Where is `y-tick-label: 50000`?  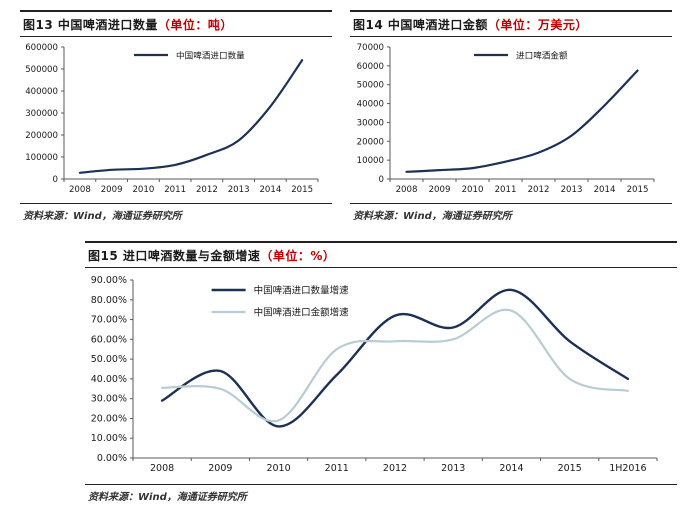
y-tick-label: 50000 is located at coordinates (370, 86).